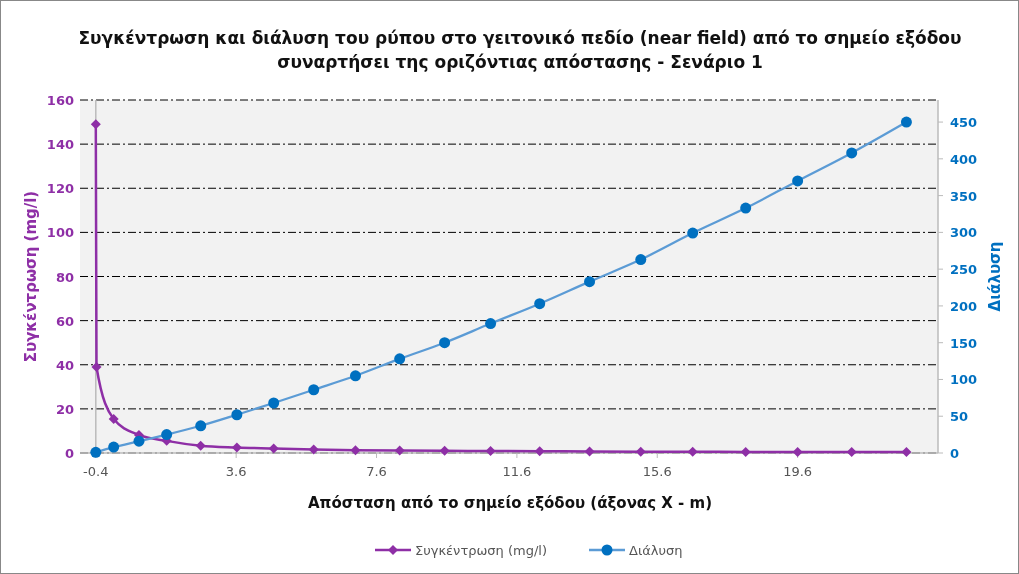 The height and width of the screenshot is (574, 1019). Describe the element at coordinates (964, 196) in the screenshot. I see `y2-tick-label: 350` at that location.